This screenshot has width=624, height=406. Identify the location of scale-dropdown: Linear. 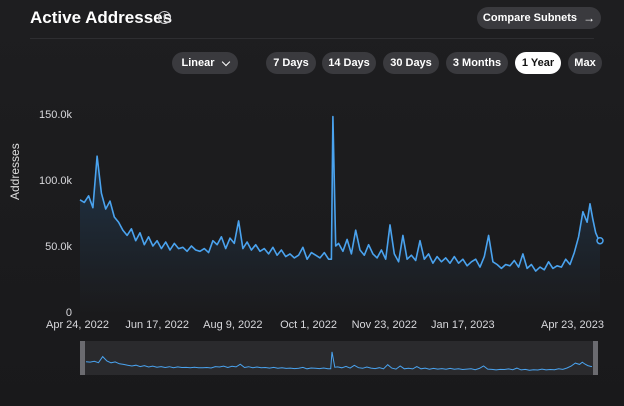
(205, 63).